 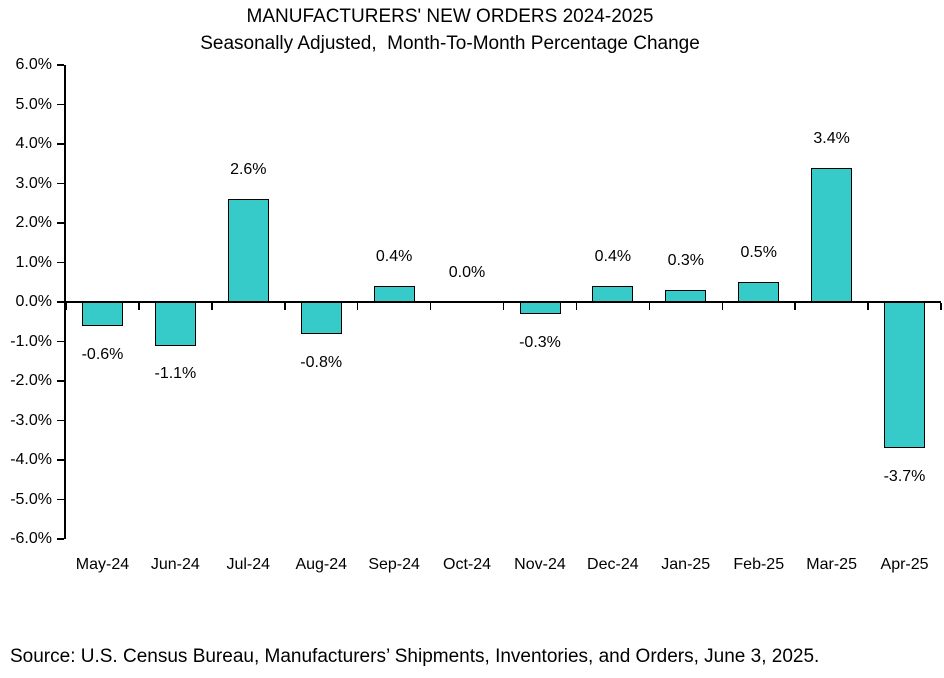 I want to click on x-axis-category-label: Feb-25, so click(x=759, y=564).